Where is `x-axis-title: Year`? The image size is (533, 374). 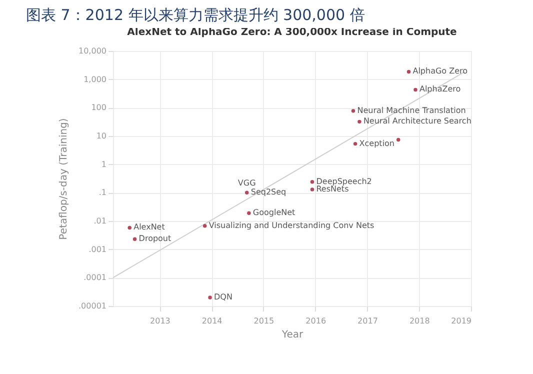
x-axis-title: Year is located at coordinates (292, 335).